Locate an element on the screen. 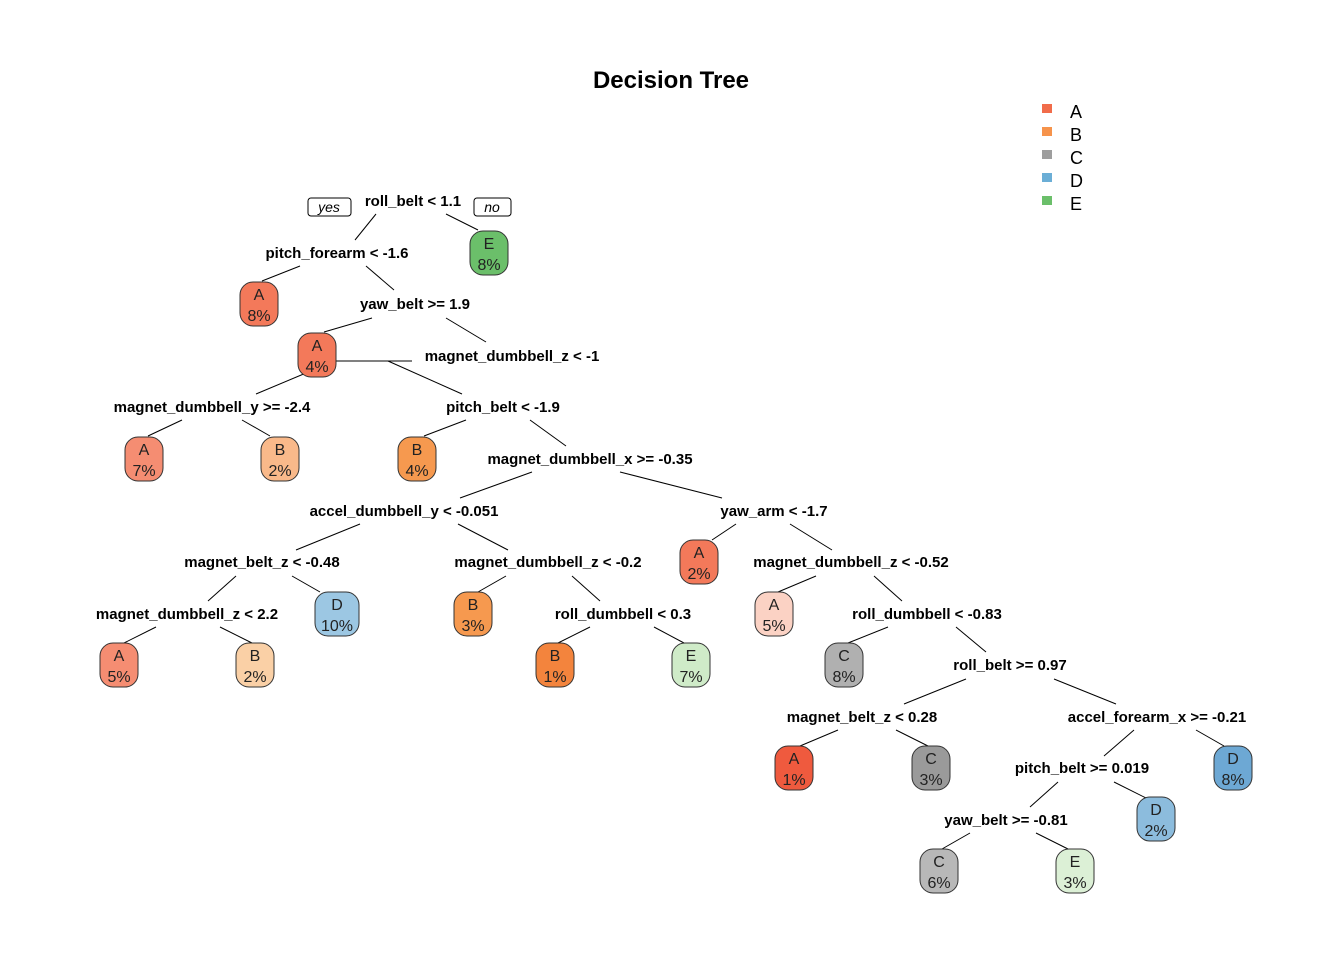  legend-label-b: B is located at coordinates (1076, 135).